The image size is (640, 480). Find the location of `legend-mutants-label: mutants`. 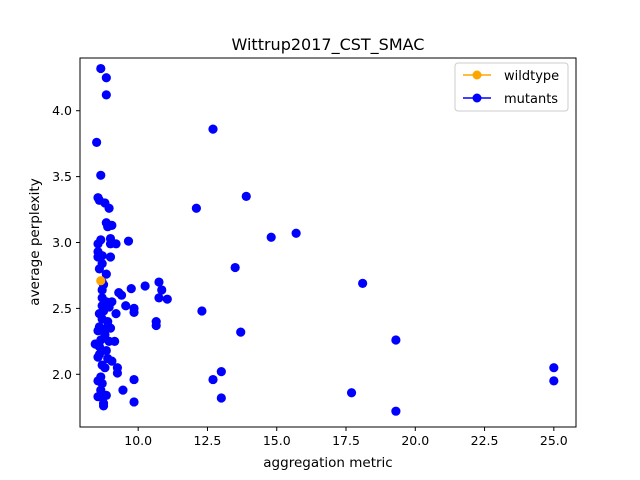

legend-mutants-label: mutants is located at coordinates (531, 99).